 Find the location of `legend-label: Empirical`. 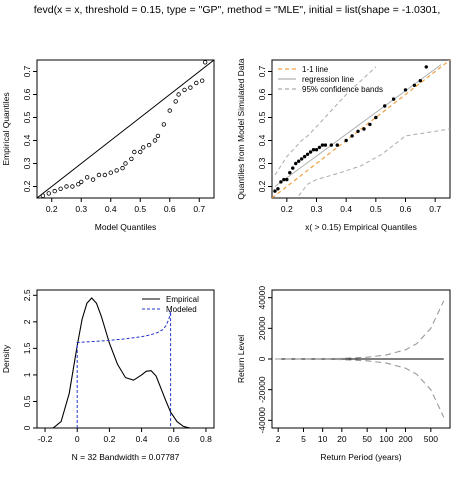

legend-label: Empirical is located at coordinates (182, 299).